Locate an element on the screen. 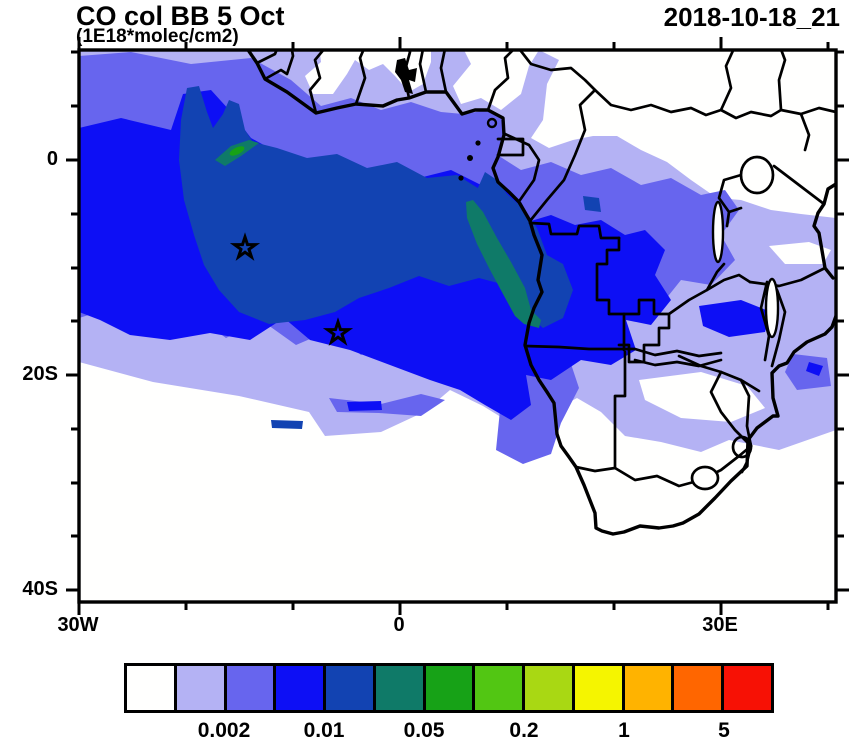  contour-fill-navy-dash is located at coordinates (287, 424).